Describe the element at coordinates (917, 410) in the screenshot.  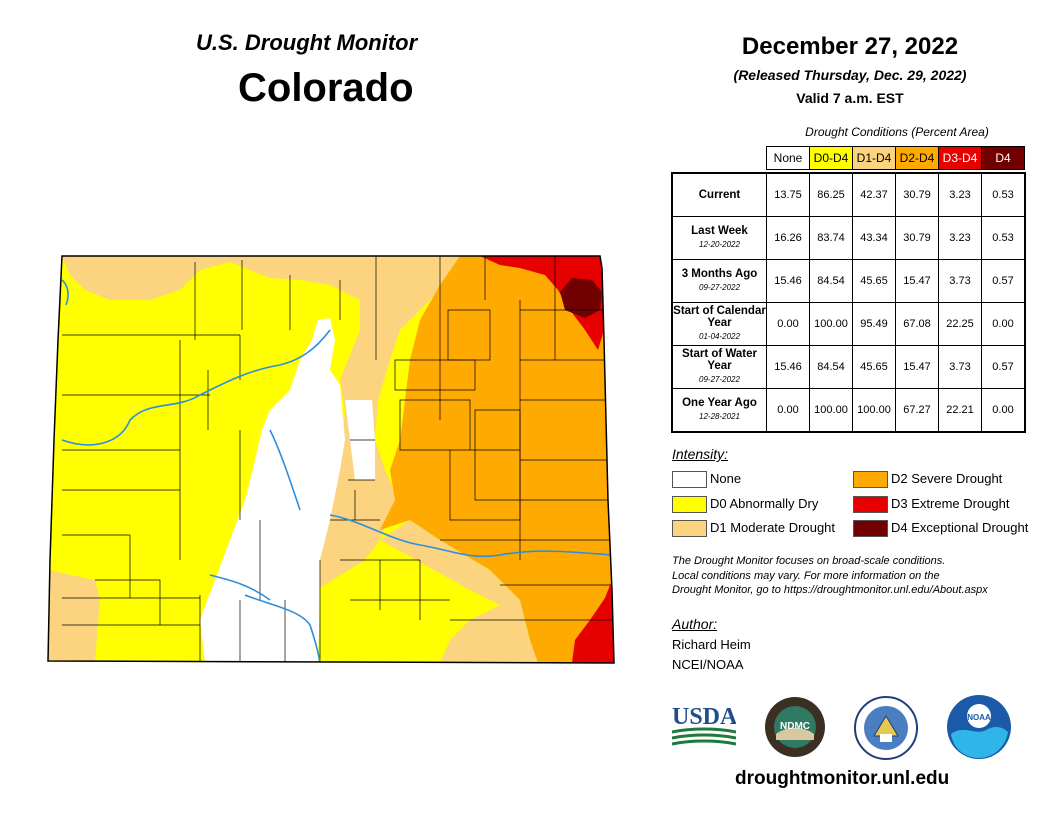
I see `table-cell: 67.27` at that location.